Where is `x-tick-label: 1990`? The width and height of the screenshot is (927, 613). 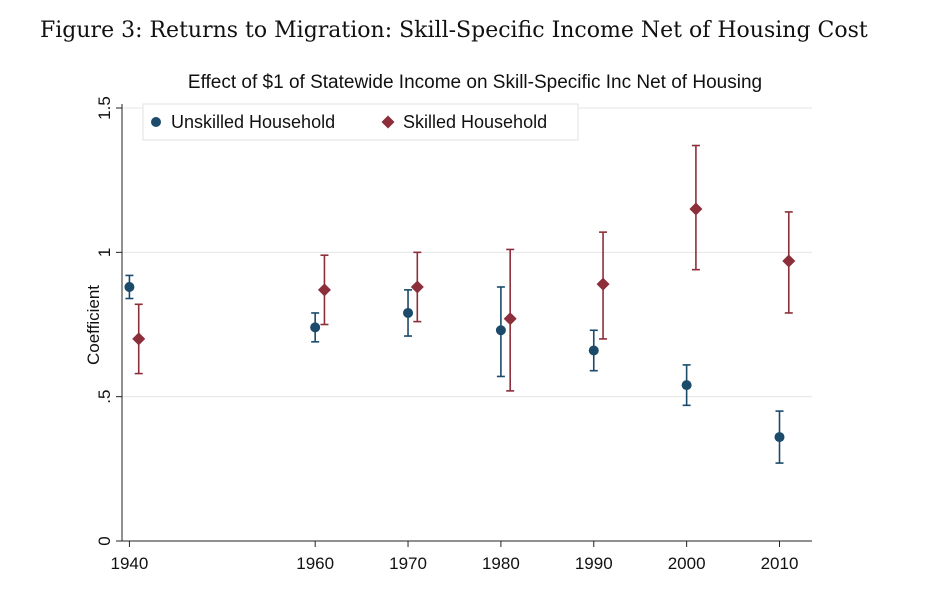 x-tick-label: 1990 is located at coordinates (594, 563).